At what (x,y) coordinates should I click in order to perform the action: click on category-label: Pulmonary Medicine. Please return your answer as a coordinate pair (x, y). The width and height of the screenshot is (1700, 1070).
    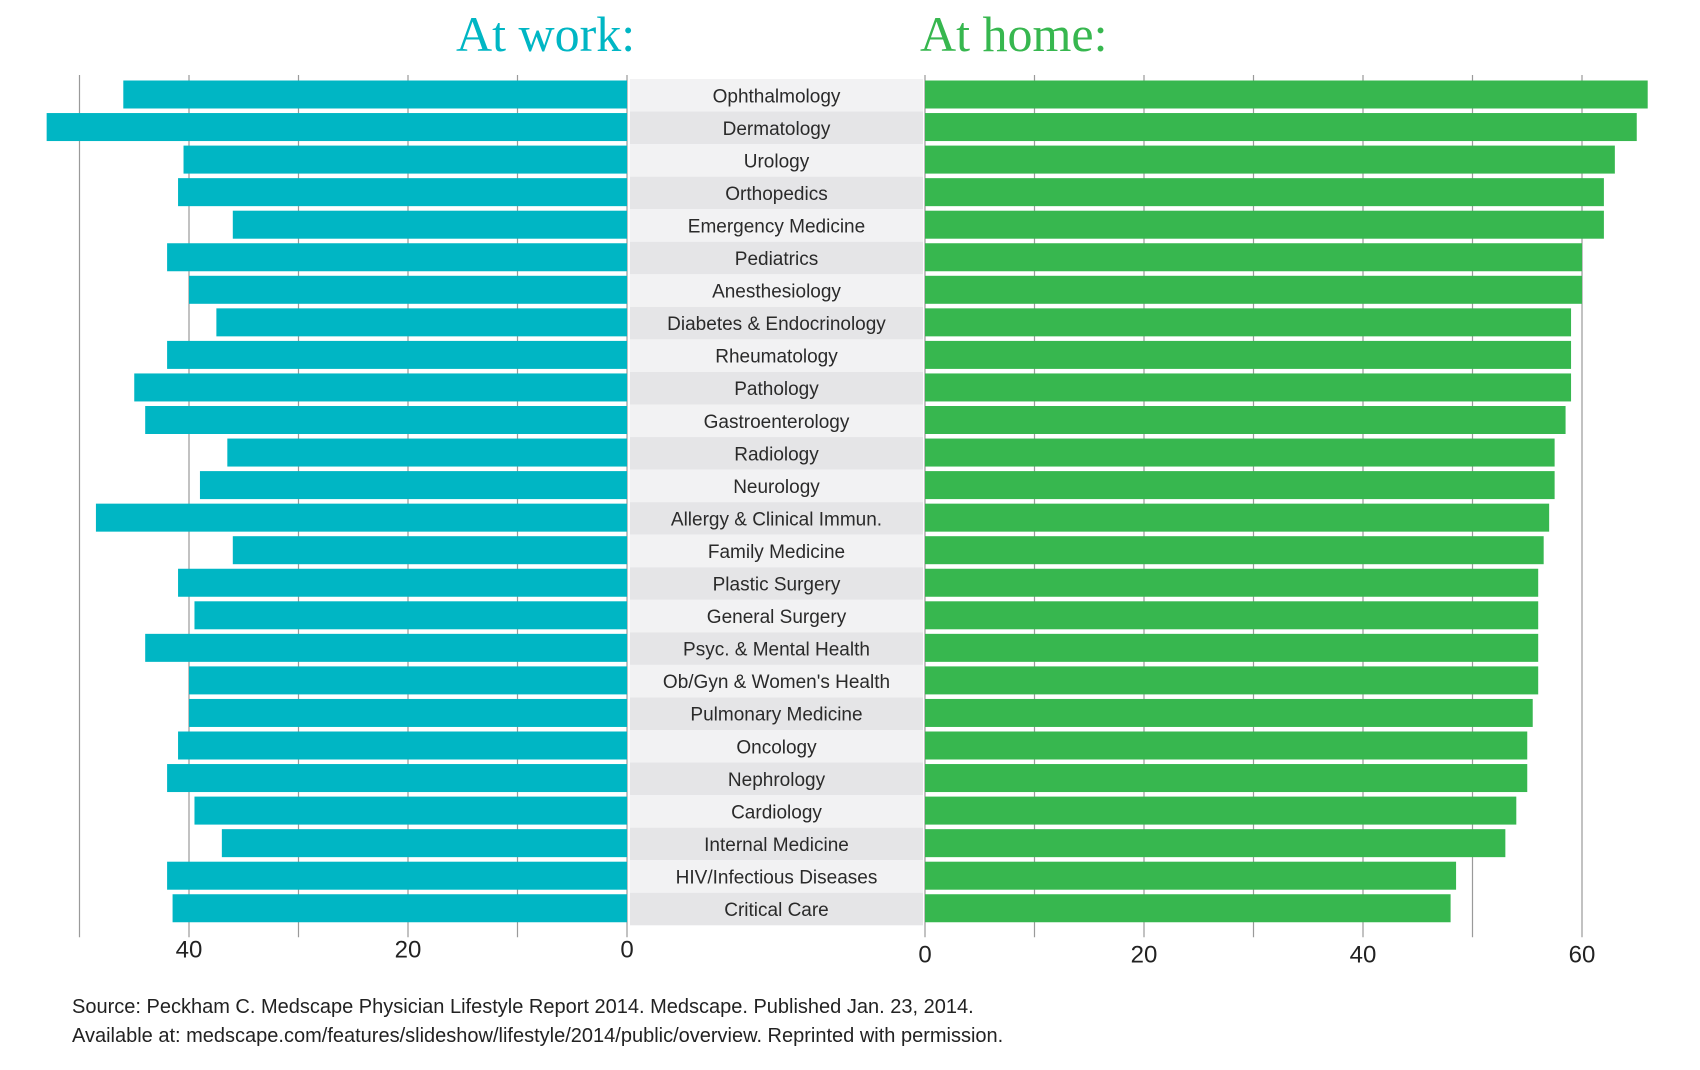
    Looking at the image, I should click on (776, 715).